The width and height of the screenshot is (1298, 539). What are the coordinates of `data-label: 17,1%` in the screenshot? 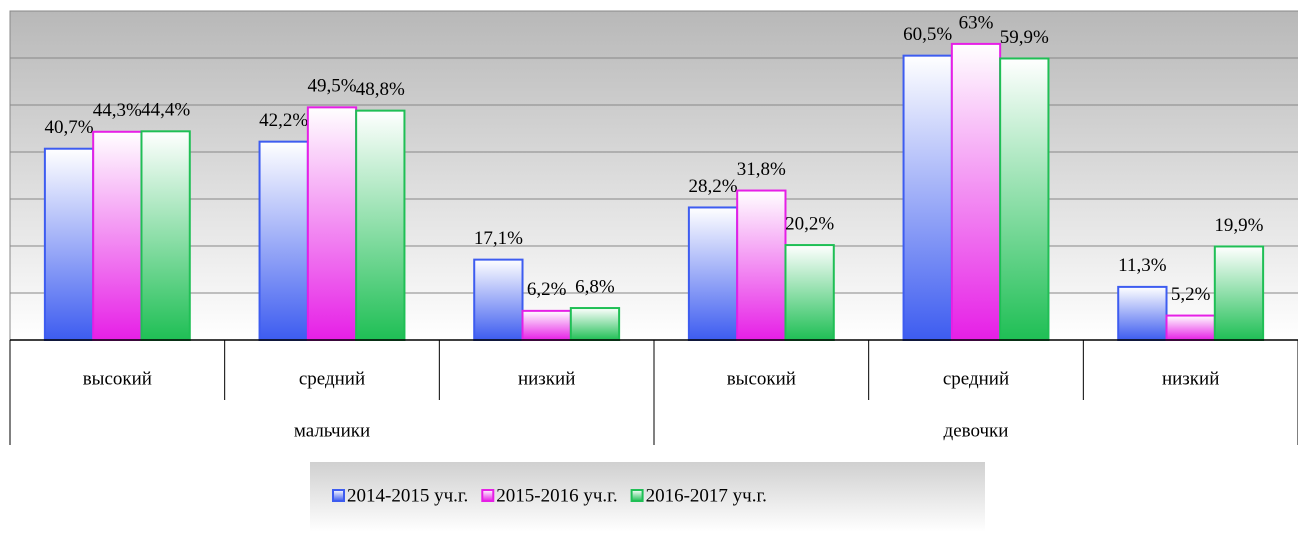 It's located at (498, 238).